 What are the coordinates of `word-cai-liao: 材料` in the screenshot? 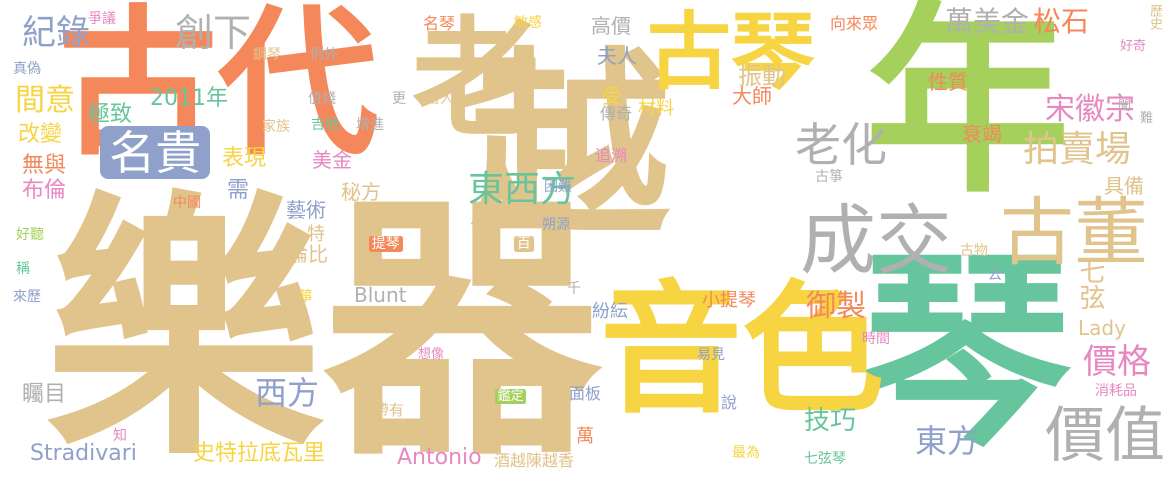 It's located at (656, 108).